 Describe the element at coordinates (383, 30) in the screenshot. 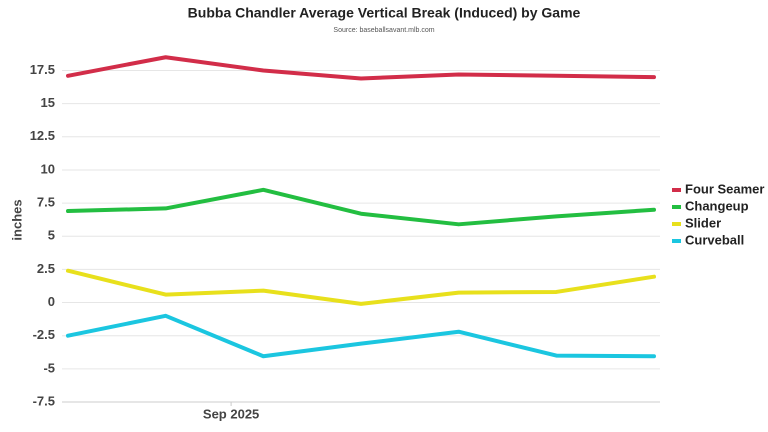

I see `chart-subtitle: Source: baseballsavant.mlb.com` at that location.